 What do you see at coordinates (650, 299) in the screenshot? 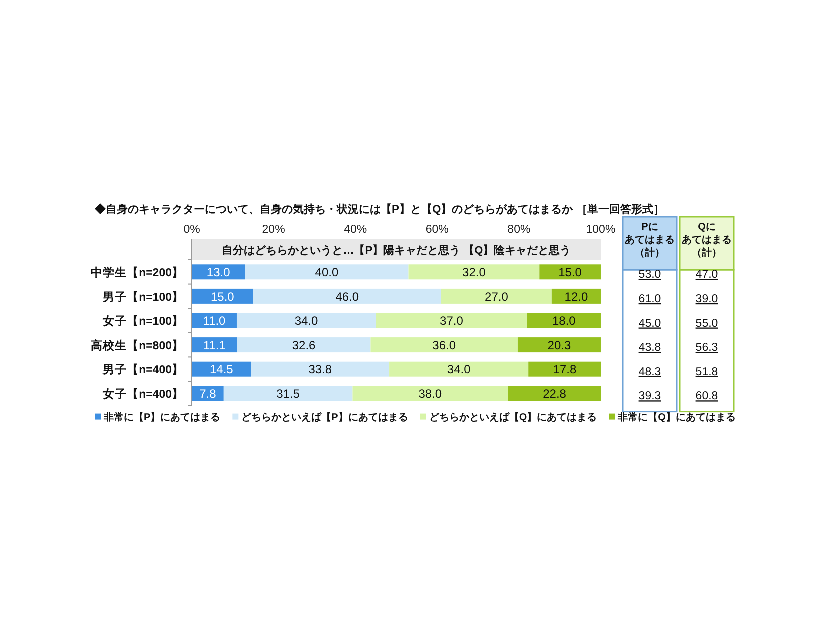
I see `text: 61.0` at bounding box center [650, 299].